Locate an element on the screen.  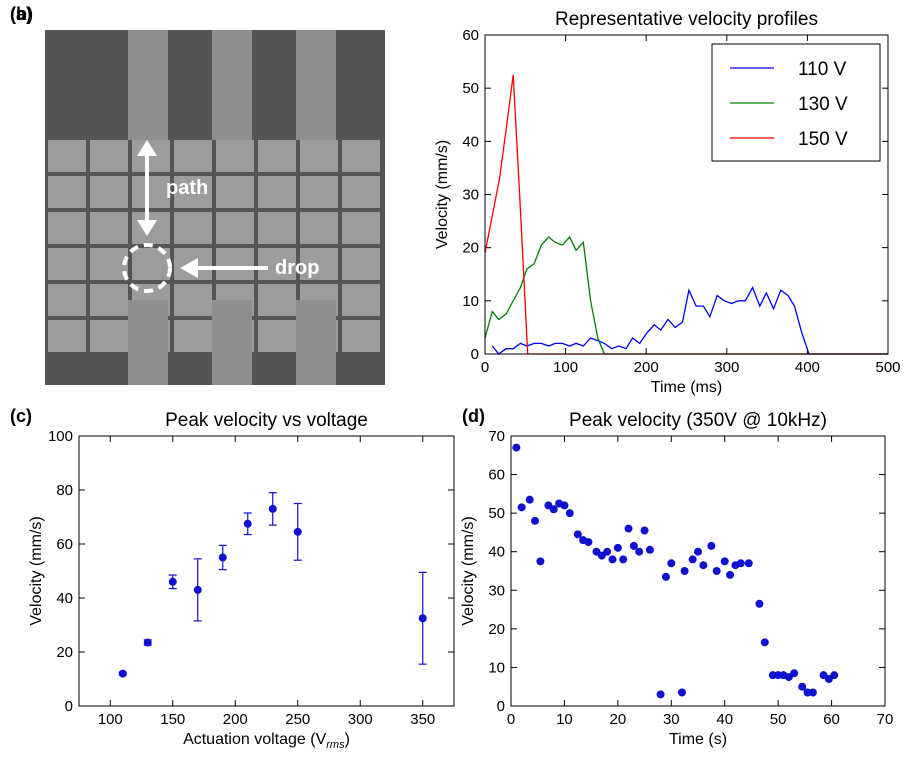
panel-label: (c) is located at coordinates (21, 416).